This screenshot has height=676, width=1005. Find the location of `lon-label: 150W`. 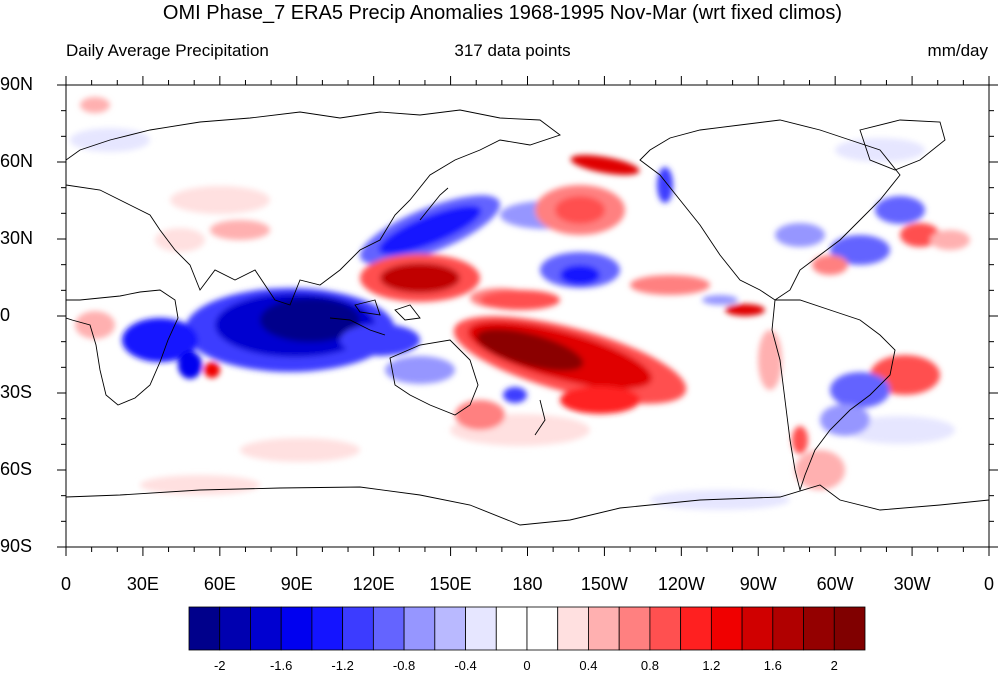

lon-label: 150W is located at coordinates (604, 584).